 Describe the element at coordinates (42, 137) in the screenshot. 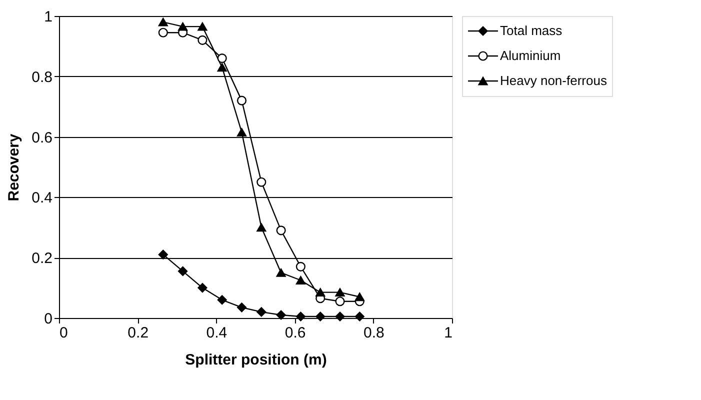

I see `y-tick-label: 0.6` at that location.